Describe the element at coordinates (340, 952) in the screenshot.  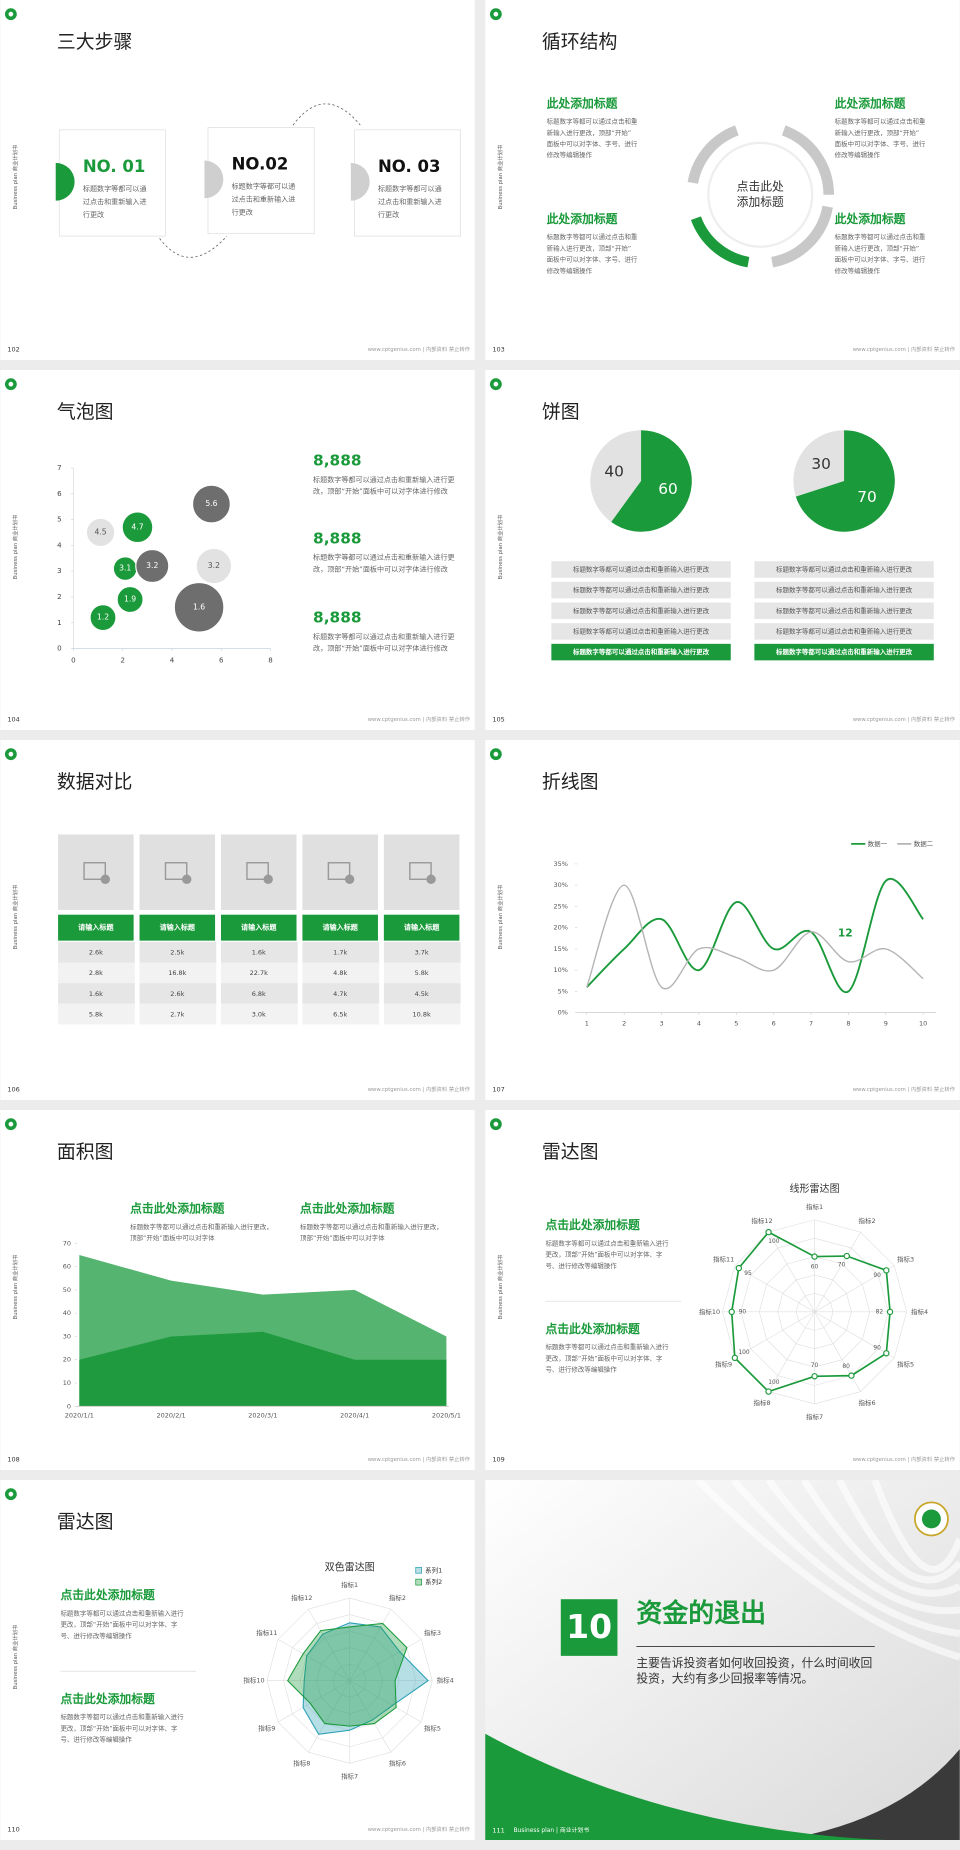
I see `table-text: 1.7k` at that location.